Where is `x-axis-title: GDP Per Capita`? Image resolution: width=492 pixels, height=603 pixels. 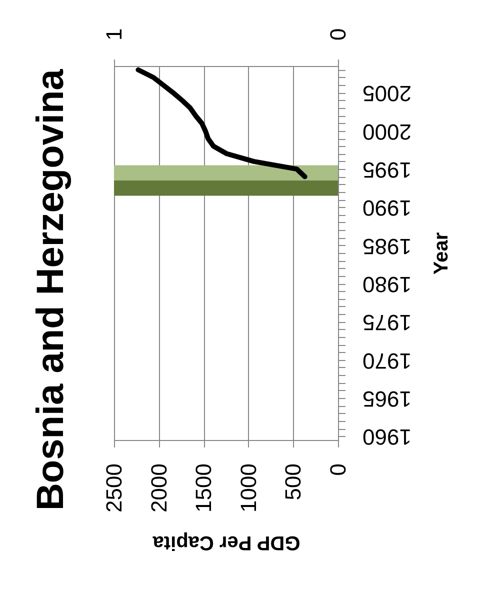
x-axis-title: GDP Per Capita is located at coordinates (226, 542).